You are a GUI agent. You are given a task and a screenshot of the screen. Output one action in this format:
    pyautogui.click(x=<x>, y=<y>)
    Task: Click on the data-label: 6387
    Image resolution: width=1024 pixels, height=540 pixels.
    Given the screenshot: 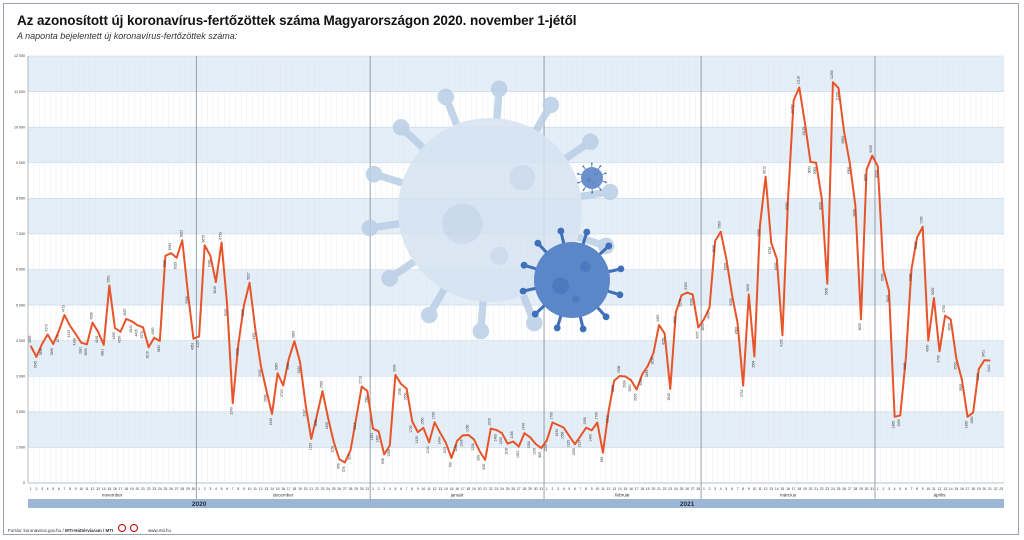 What is the action you would take?
    pyautogui.click(x=164, y=264)
    